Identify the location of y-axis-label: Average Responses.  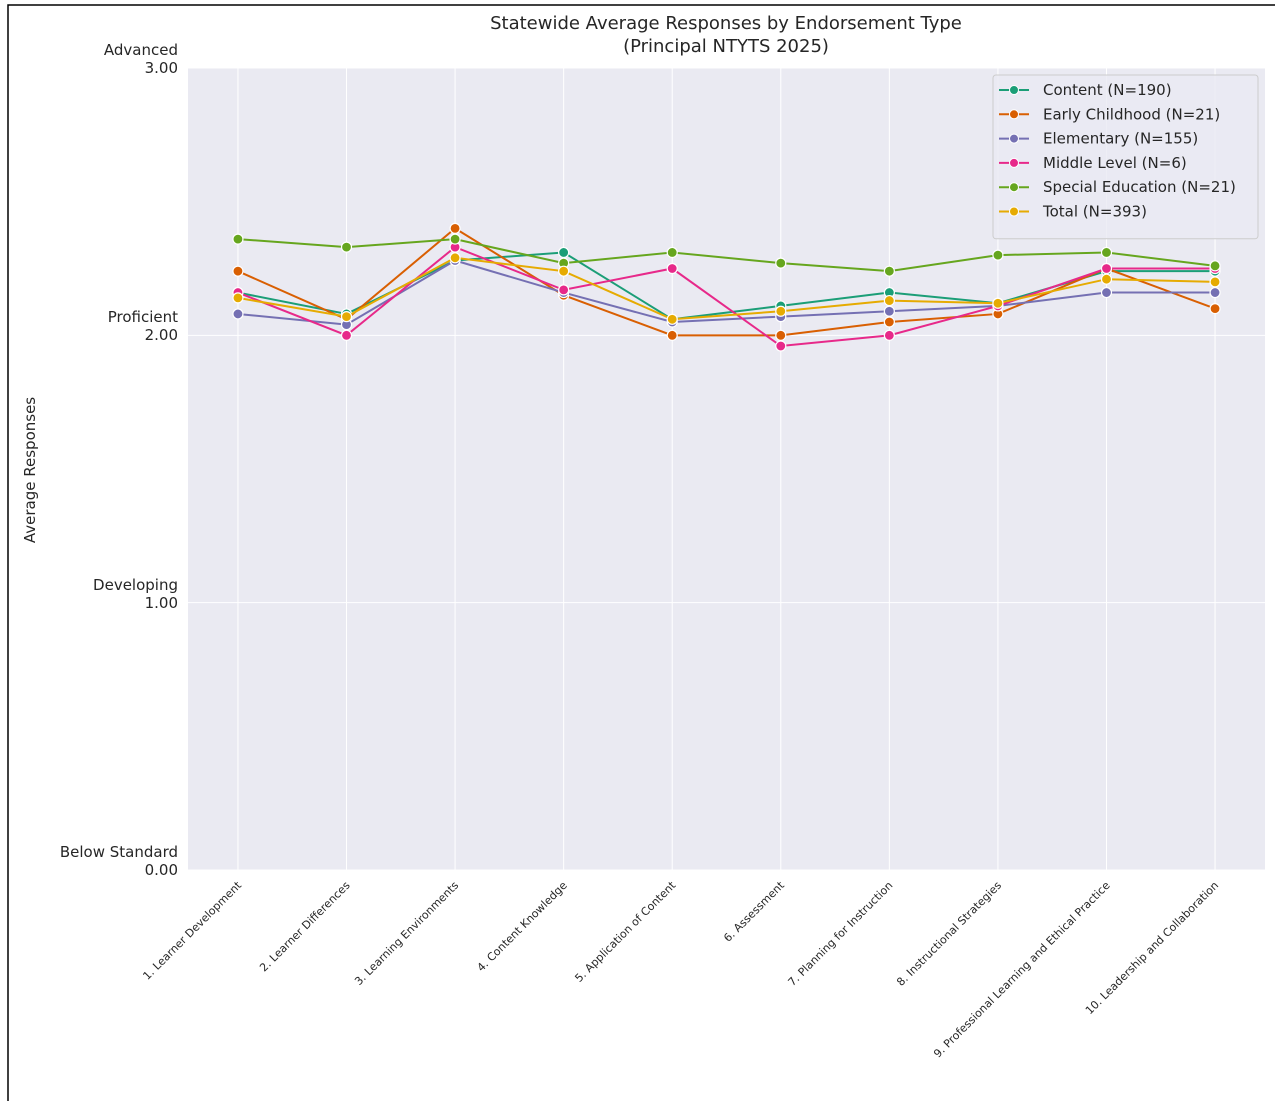
(30, 470).